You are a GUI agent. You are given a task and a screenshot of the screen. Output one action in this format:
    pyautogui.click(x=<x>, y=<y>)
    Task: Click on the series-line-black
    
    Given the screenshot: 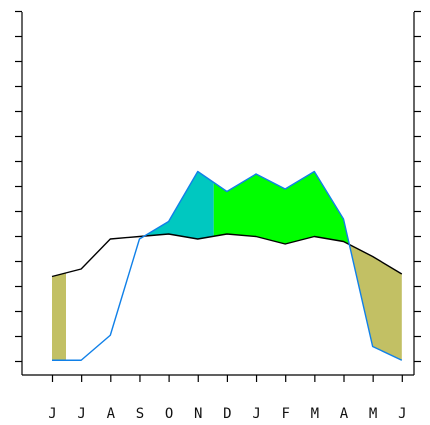 What is the action you would take?
    pyautogui.click(x=227, y=255)
    